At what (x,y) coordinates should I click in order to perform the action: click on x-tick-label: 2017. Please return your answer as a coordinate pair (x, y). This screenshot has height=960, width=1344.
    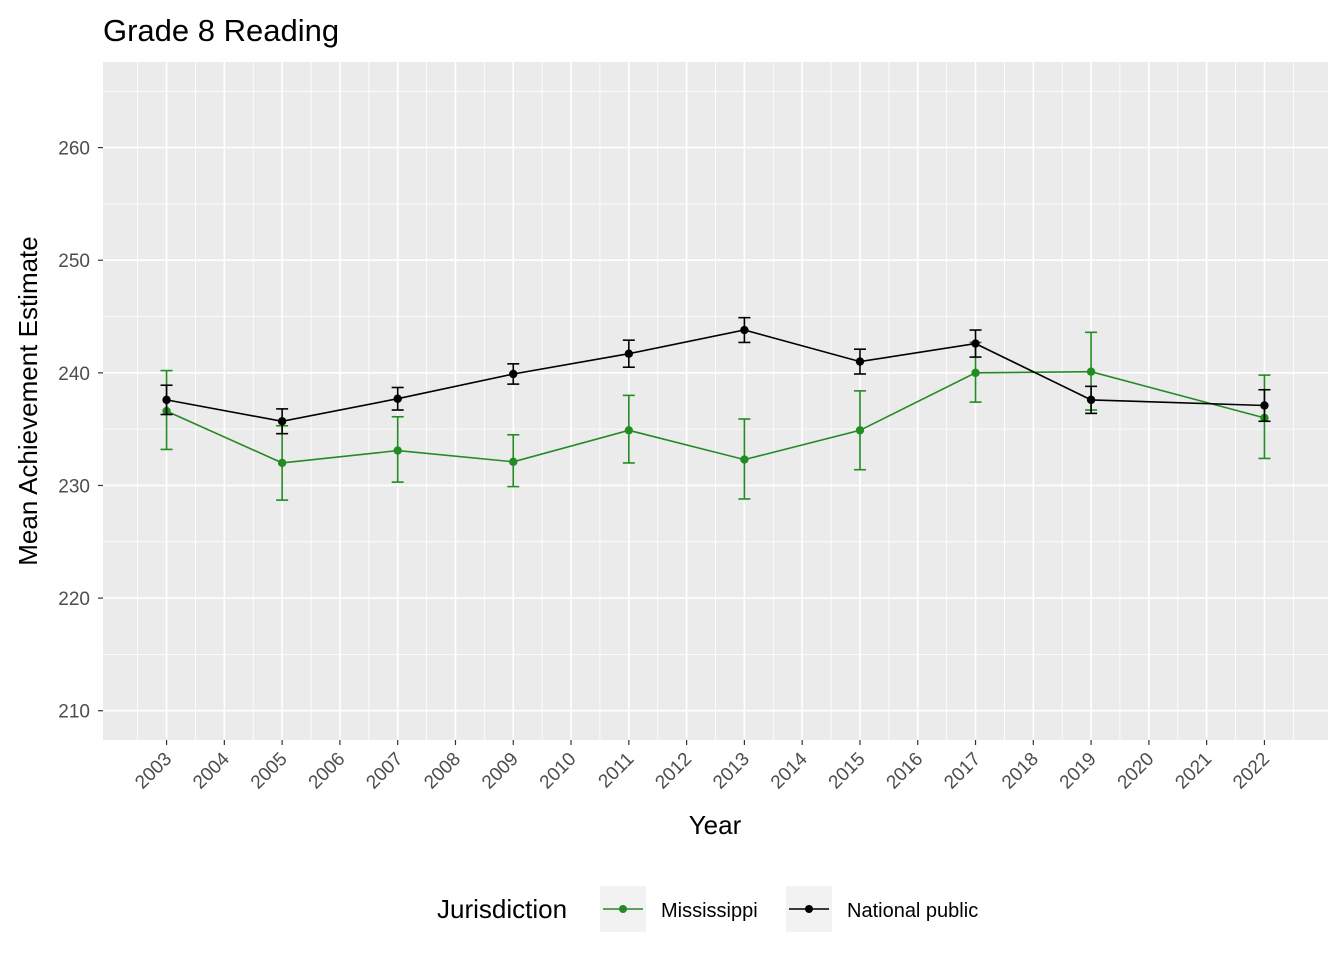
    Looking at the image, I should click on (962, 771).